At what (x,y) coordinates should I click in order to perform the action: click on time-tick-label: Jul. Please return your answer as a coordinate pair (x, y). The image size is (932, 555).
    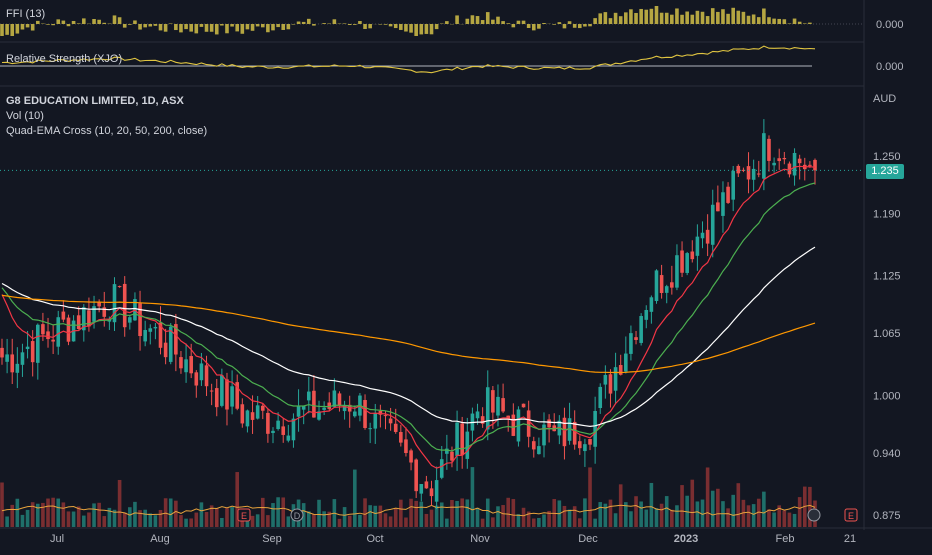
    Looking at the image, I should click on (57, 539).